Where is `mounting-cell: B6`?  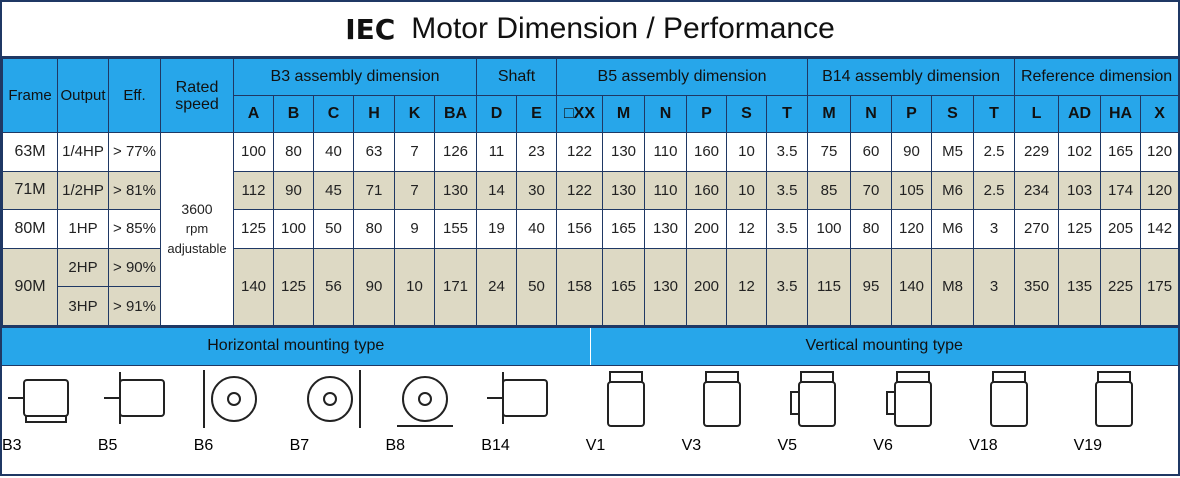
mounting-cell: B6 is located at coordinates (242, 422).